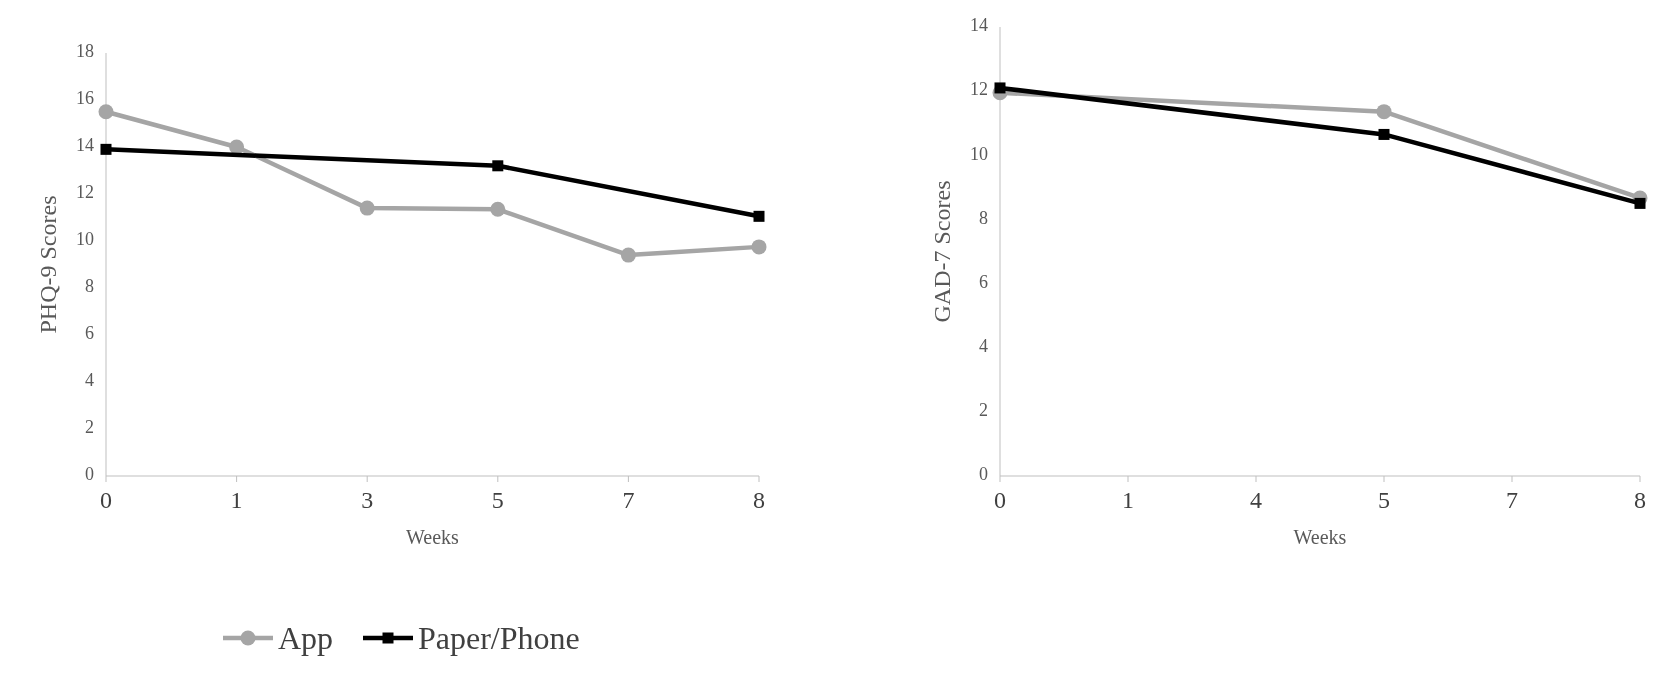 This screenshot has height=678, width=1658. What do you see at coordinates (1256, 500) in the screenshot?
I see `x-tick-label: 4` at bounding box center [1256, 500].